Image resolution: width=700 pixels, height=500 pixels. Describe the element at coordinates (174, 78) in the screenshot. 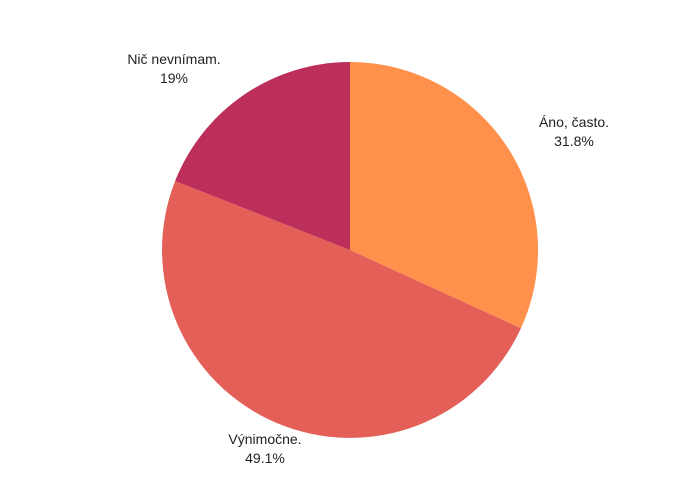

I see `slice-value-nic-nevnimam: 19%` at that location.